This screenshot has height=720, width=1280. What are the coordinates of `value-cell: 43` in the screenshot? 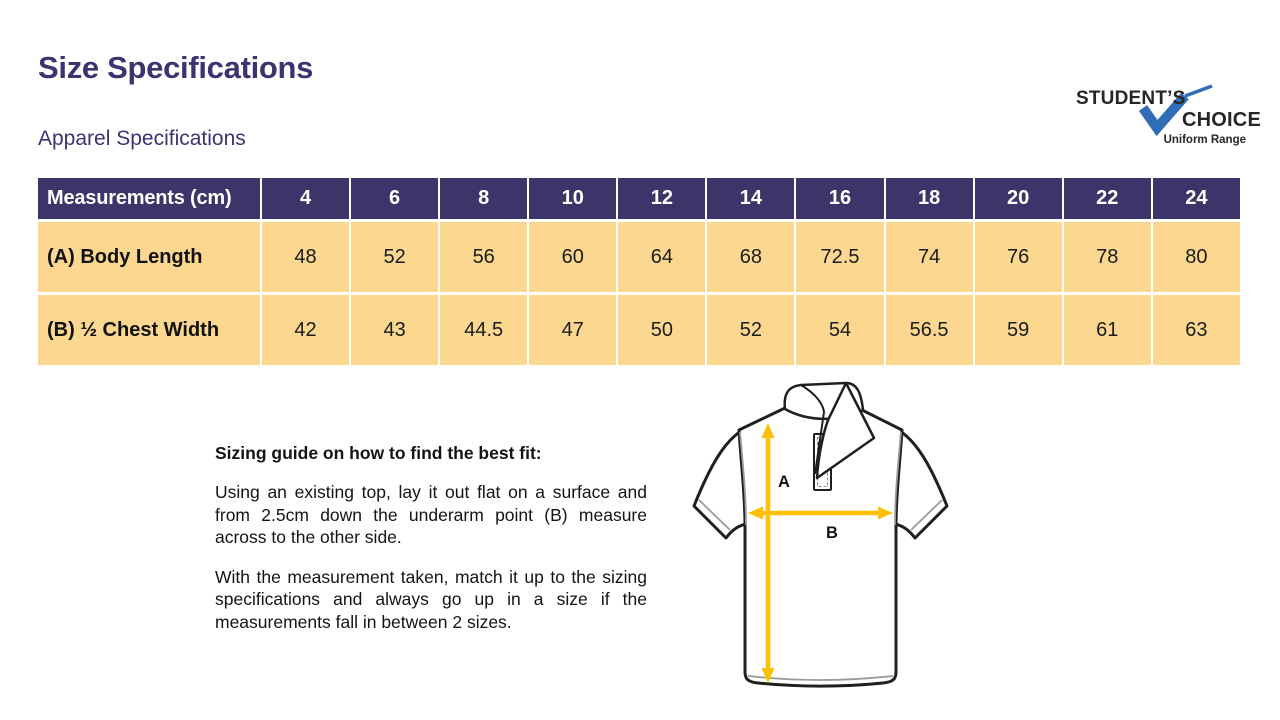 It's located at (395, 328).